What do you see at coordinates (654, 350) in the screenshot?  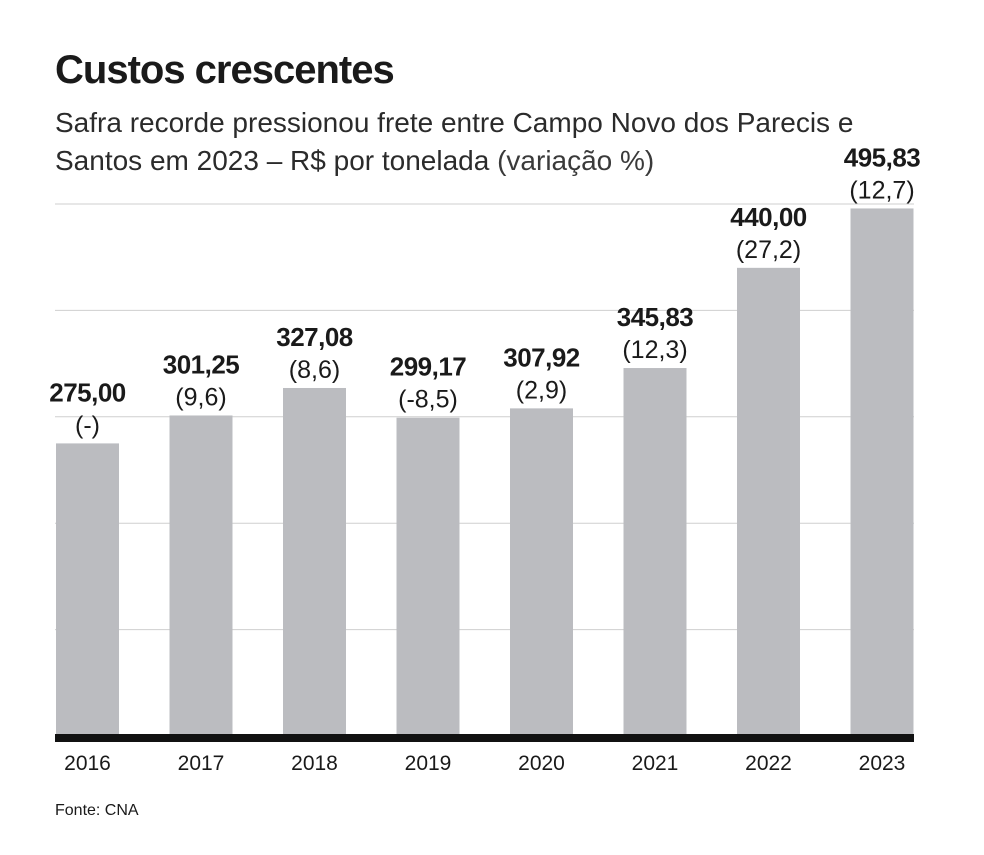 I see `variation-label: (12,3)` at bounding box center [654, 350].